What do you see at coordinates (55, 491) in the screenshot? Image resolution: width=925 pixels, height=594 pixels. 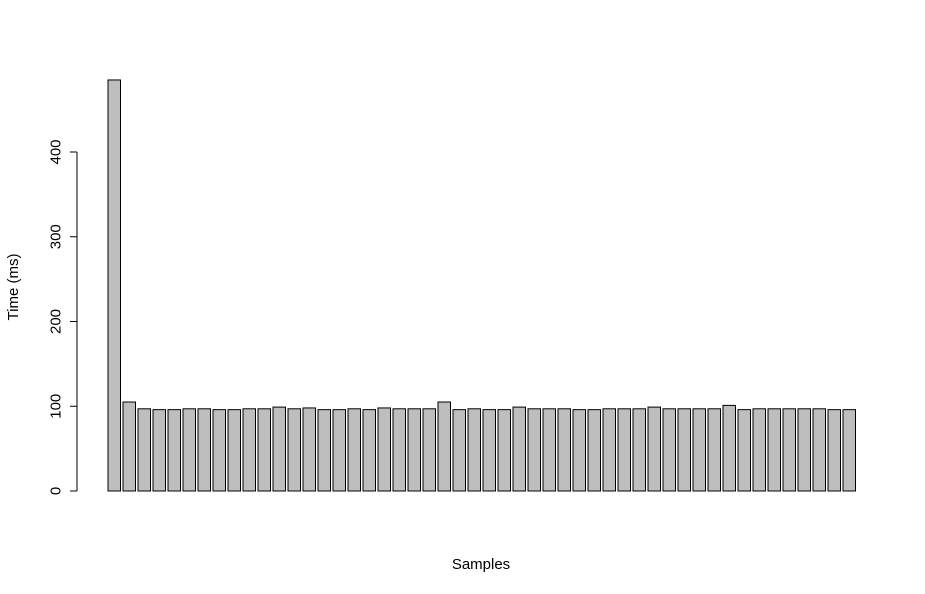 I see `y-tick-label-0: 0` at bounding box center [55, 491].